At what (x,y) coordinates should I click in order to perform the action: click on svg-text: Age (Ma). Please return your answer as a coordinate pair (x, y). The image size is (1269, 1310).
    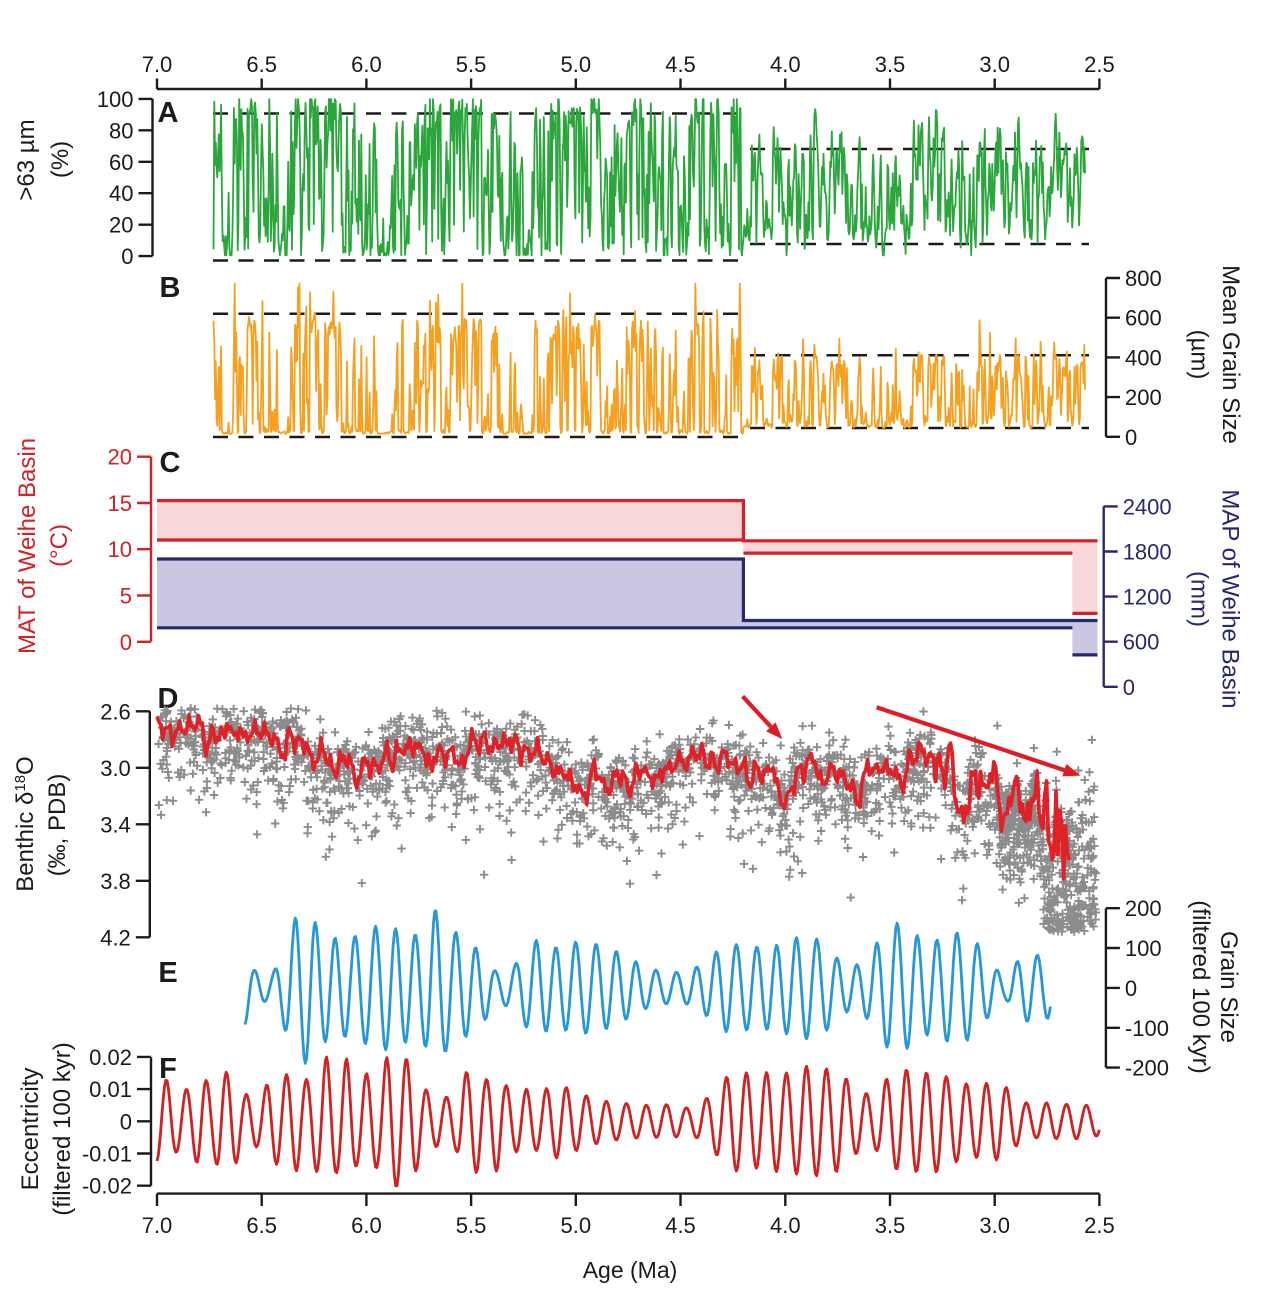
    Looking at the image, I should click on (630, 1270).